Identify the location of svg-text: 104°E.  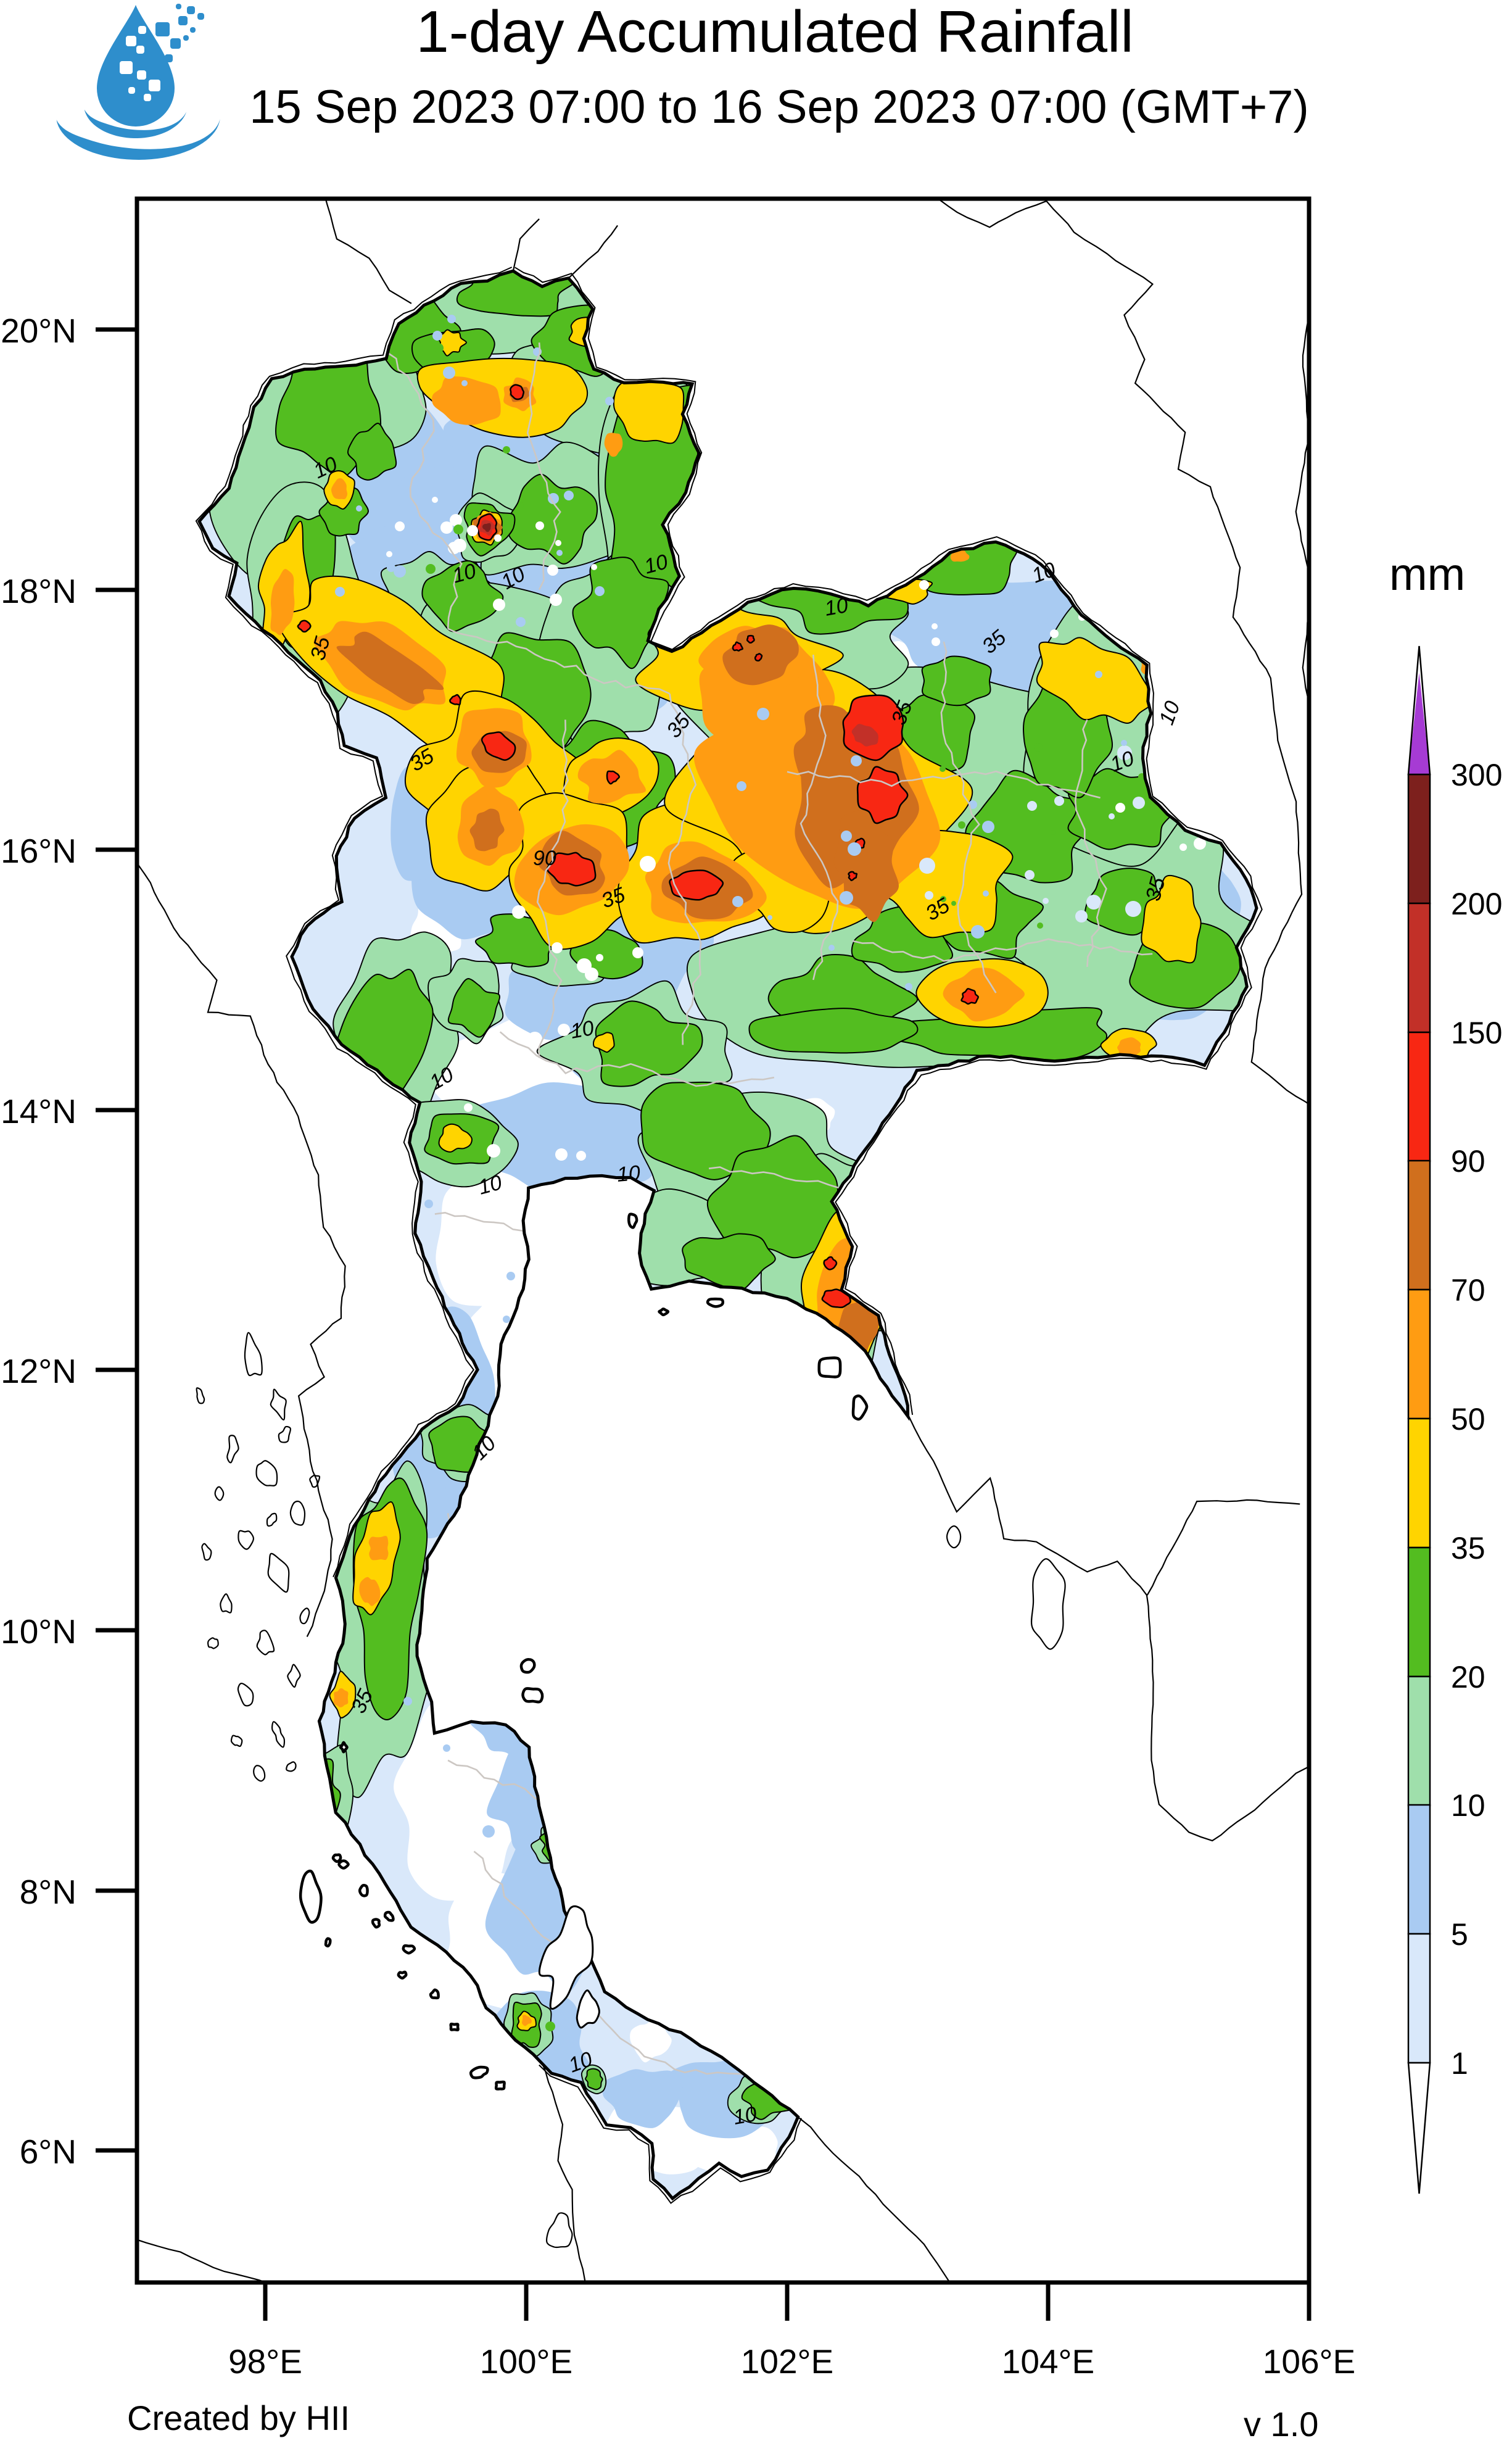
(1048, 2361).